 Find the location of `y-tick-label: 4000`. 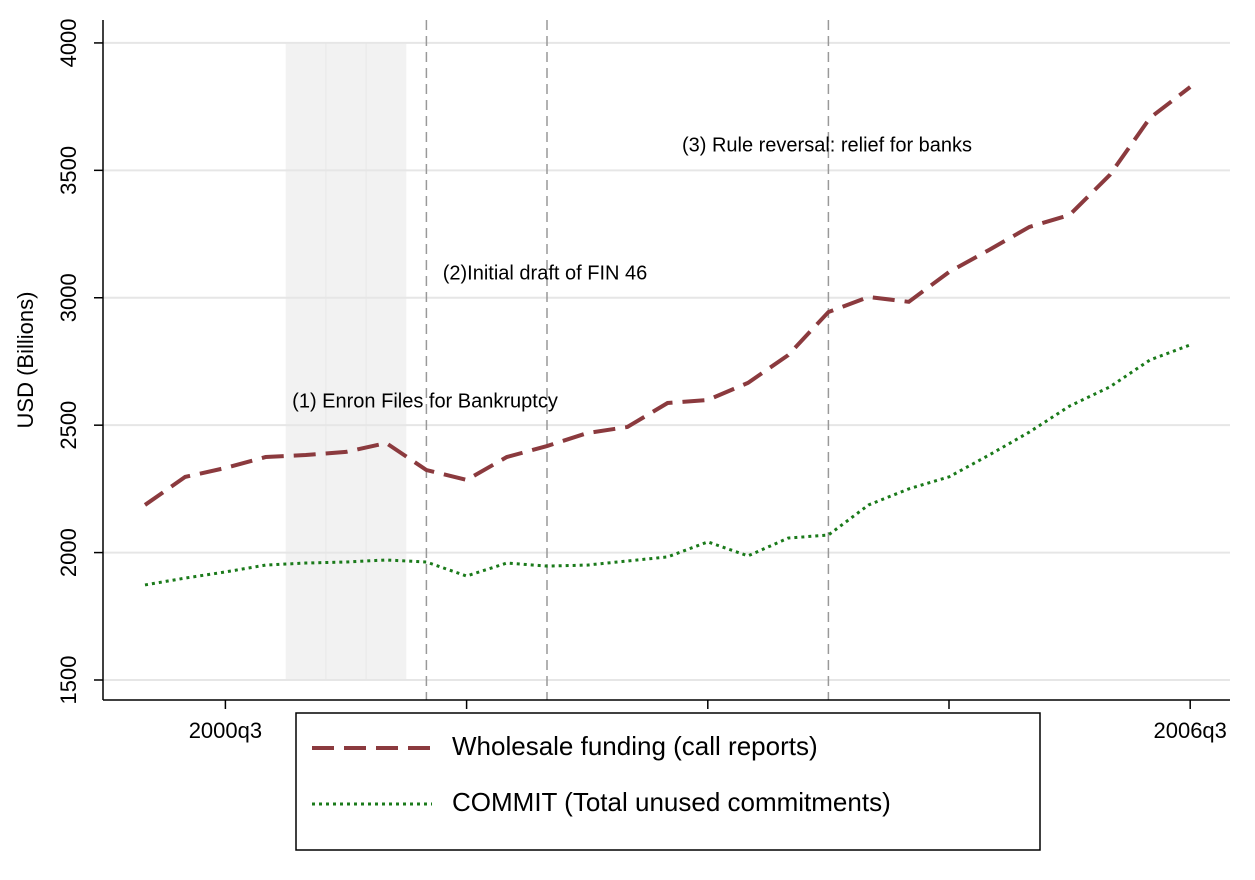

y-tick-label: 4000 is located at coordinates (68, 42).